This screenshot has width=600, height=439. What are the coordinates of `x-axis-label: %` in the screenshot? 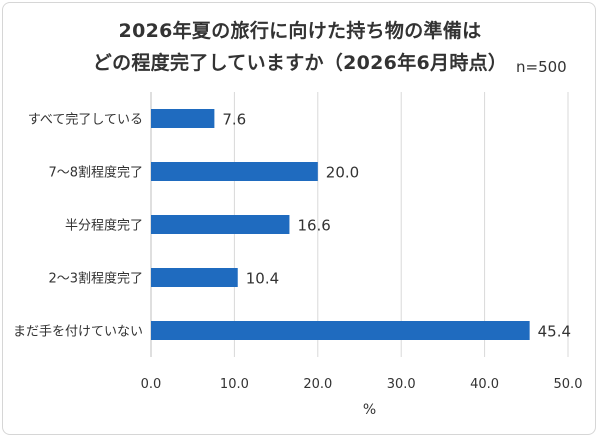 It's located at (369, 410).